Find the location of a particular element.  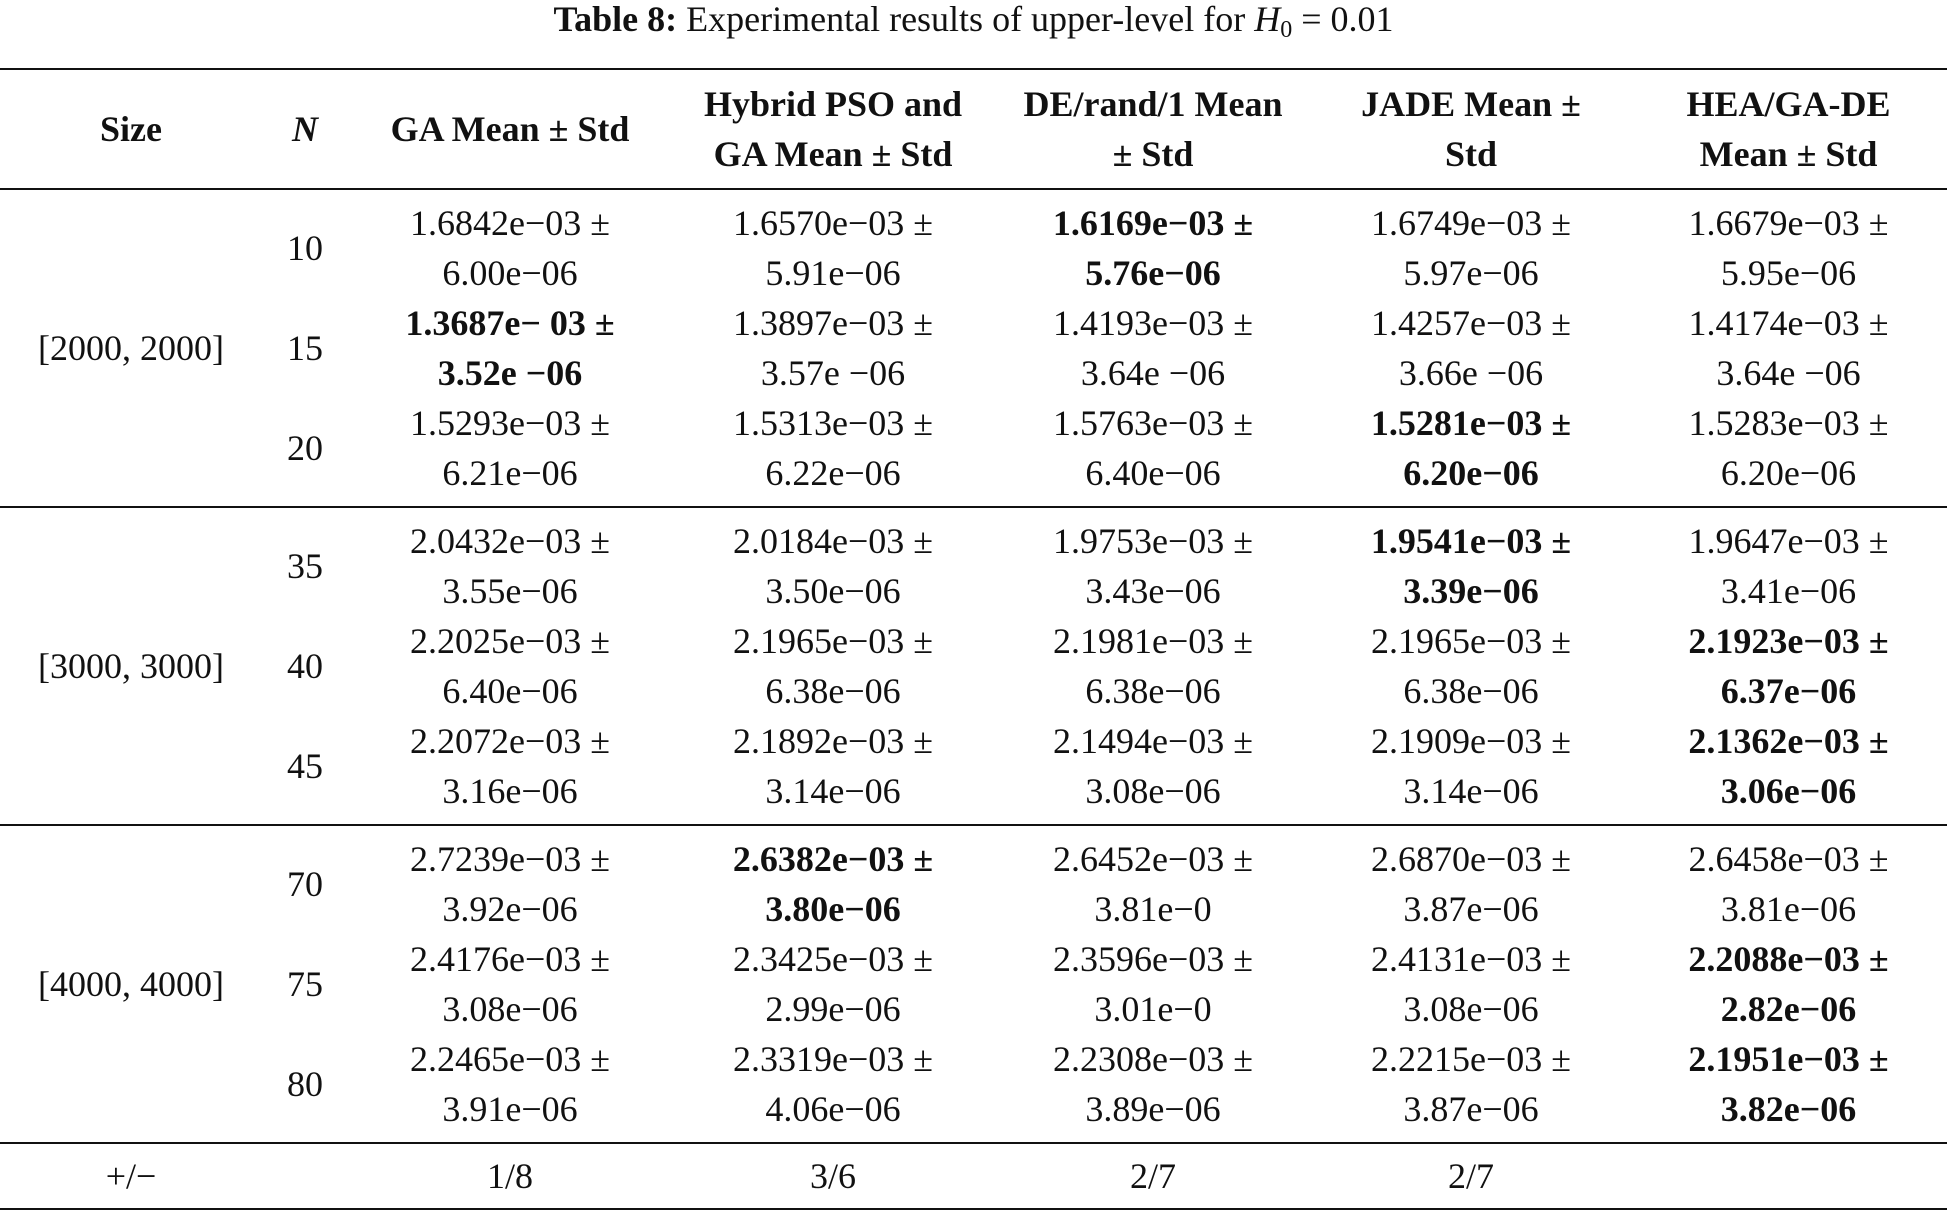

jade-cell: 2.4131e−03 ±3.08e−06 is located at coordinates (1471, 984).